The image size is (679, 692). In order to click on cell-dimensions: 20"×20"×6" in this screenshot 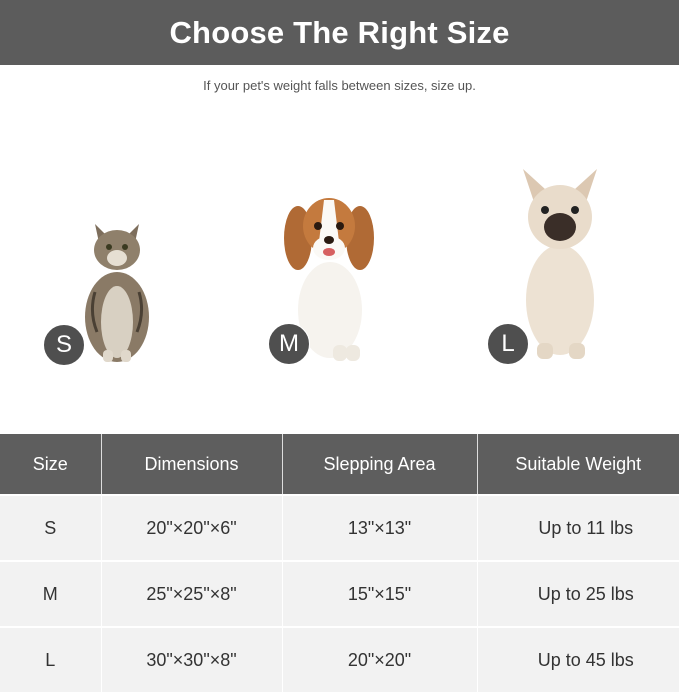, I will do `click(192, 527)`.